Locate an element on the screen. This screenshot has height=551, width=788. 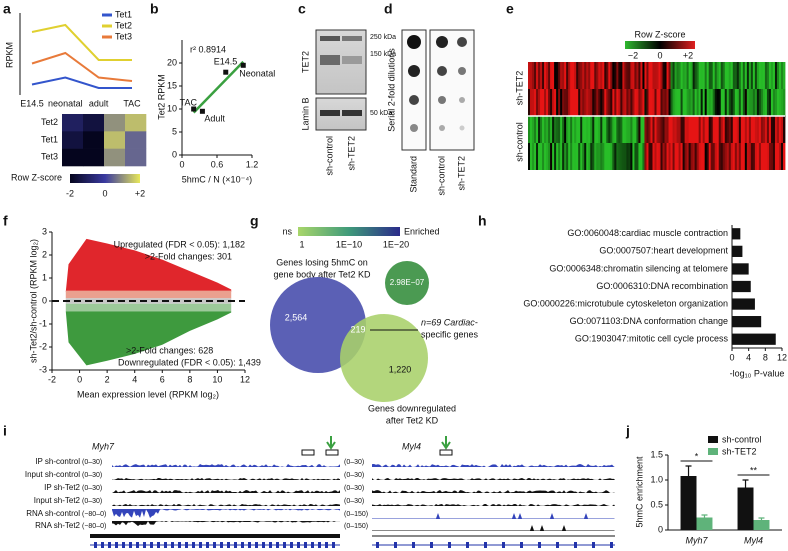
annotation: >2-Fold changes: 301 is located at coordinates (188, 256).